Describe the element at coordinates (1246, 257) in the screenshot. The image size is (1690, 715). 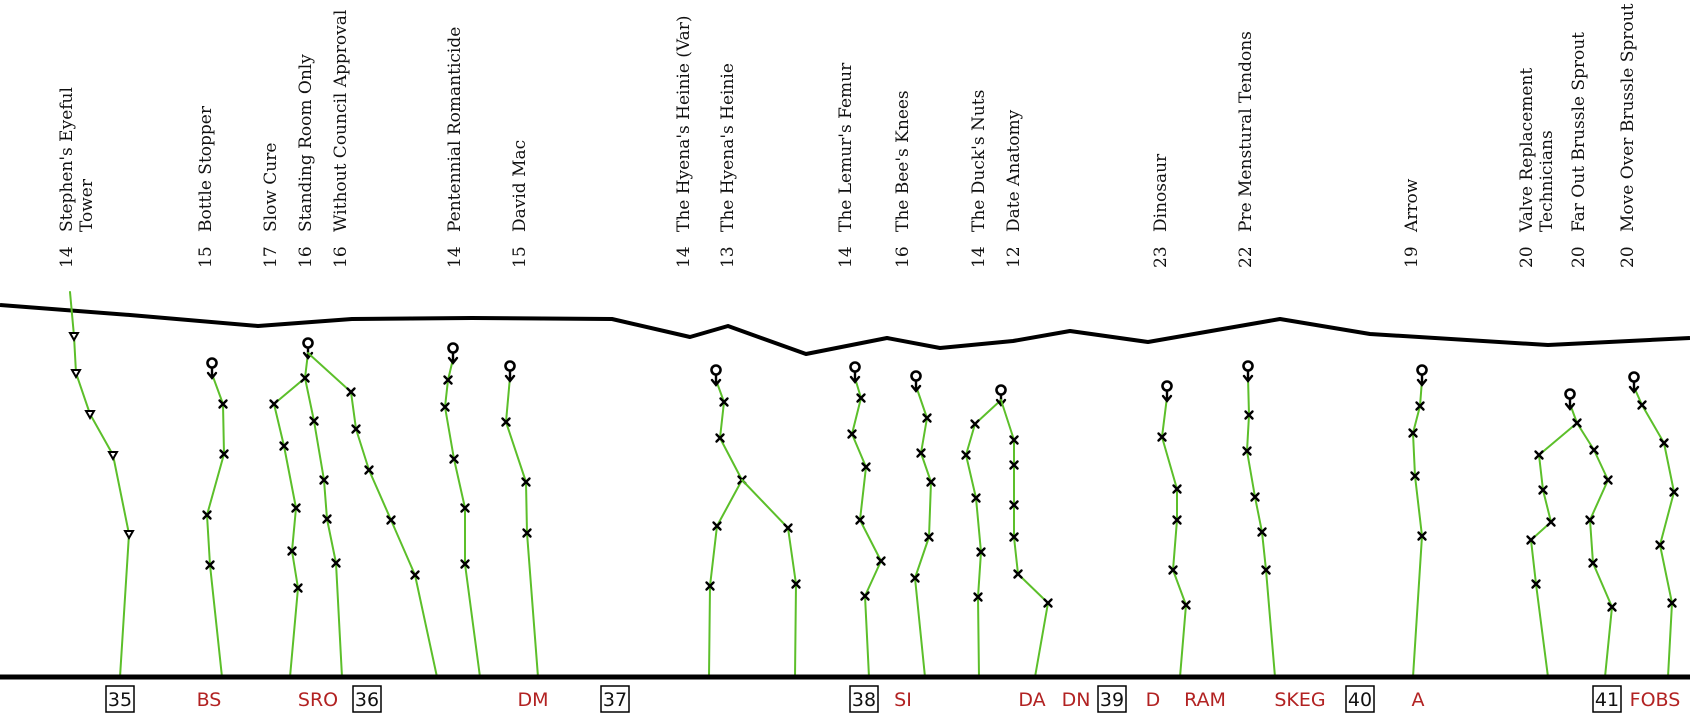
I see `route-grade: 22` at that location.